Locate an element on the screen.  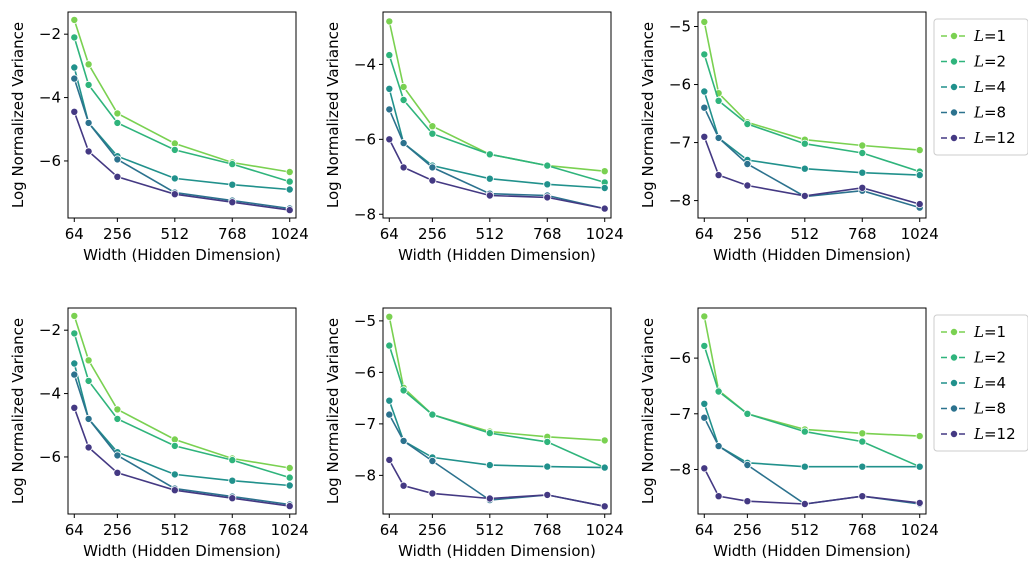
legend-label: L=1 is located at coordinates (989, 332).